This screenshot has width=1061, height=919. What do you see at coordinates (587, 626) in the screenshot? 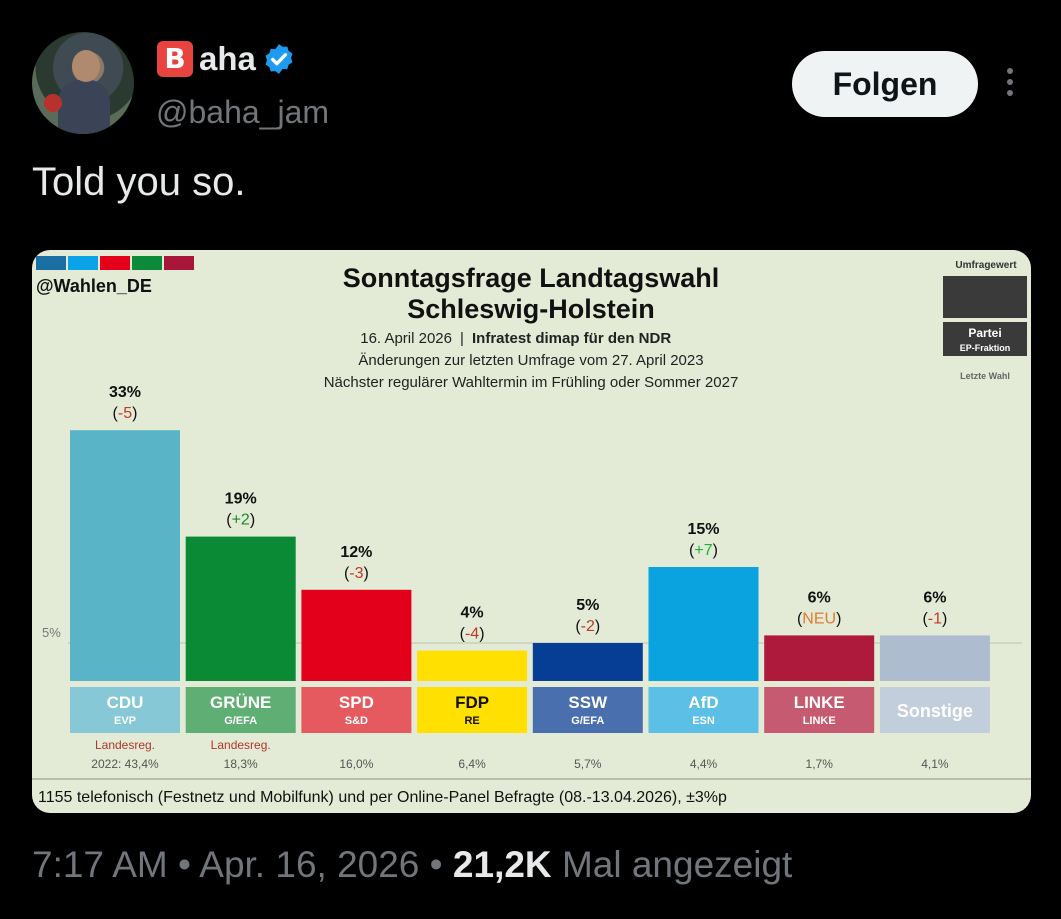
I see `bar-change-label: (-2)` at bounding box center [587, 626].